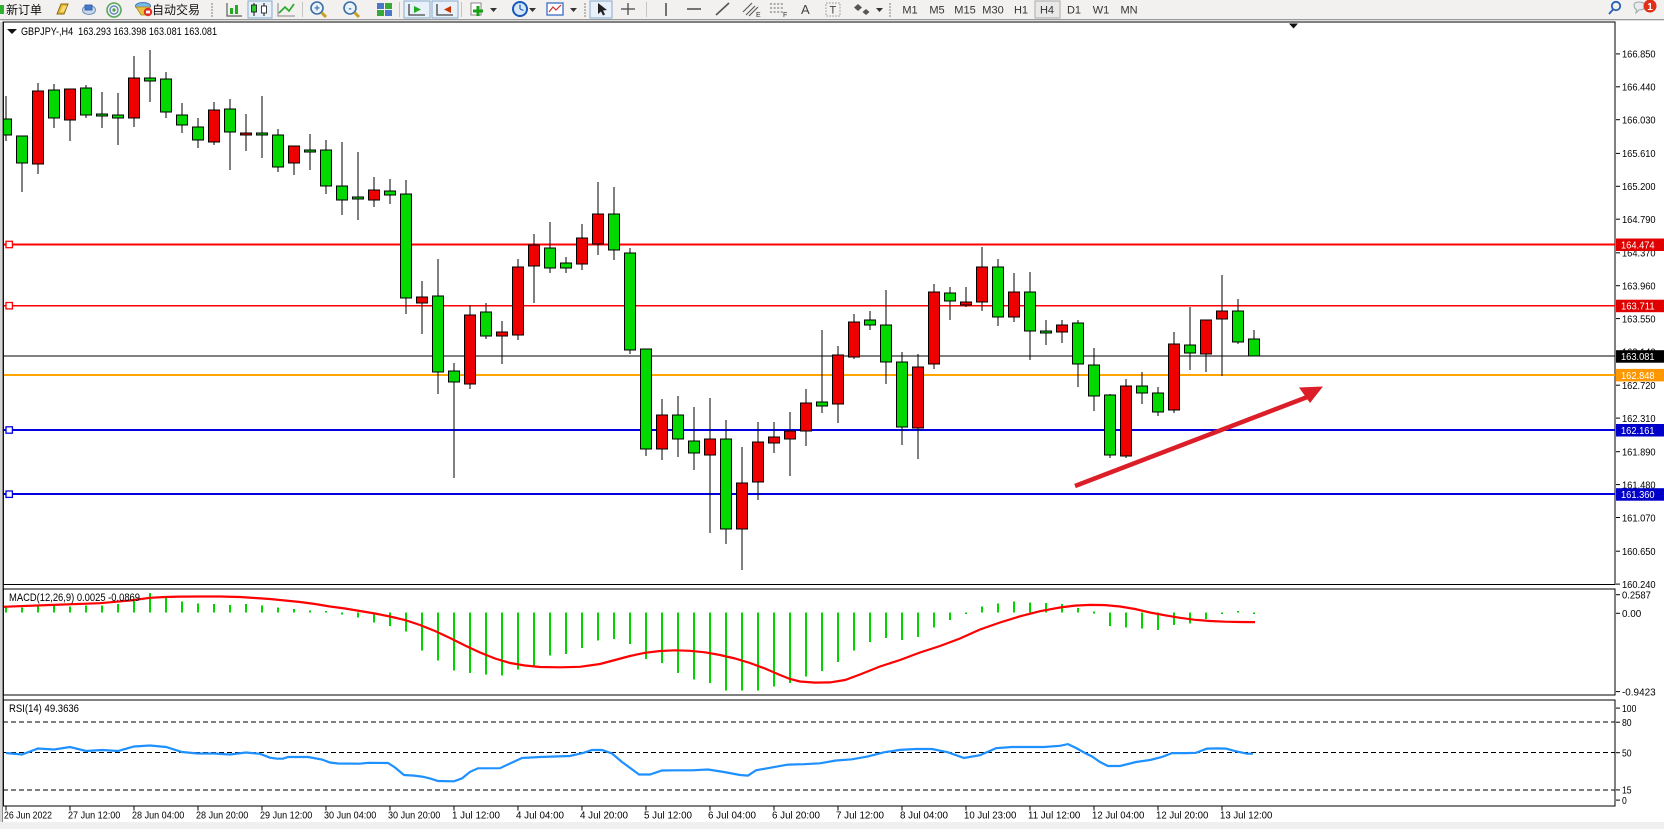  Describe the element at coordinates (1639, 692) in the screenshot. I see `svg-text: -0.9423` at that location.